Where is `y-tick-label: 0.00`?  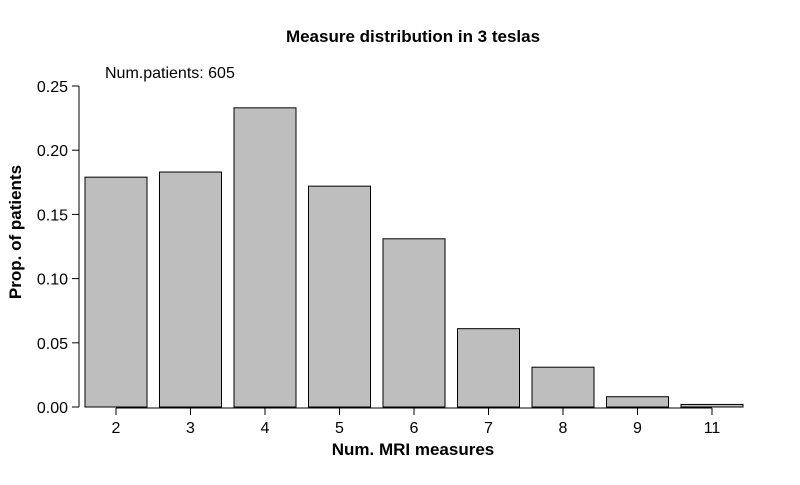 y-tick-label: 0.00 is located at coordinates (52, 408).